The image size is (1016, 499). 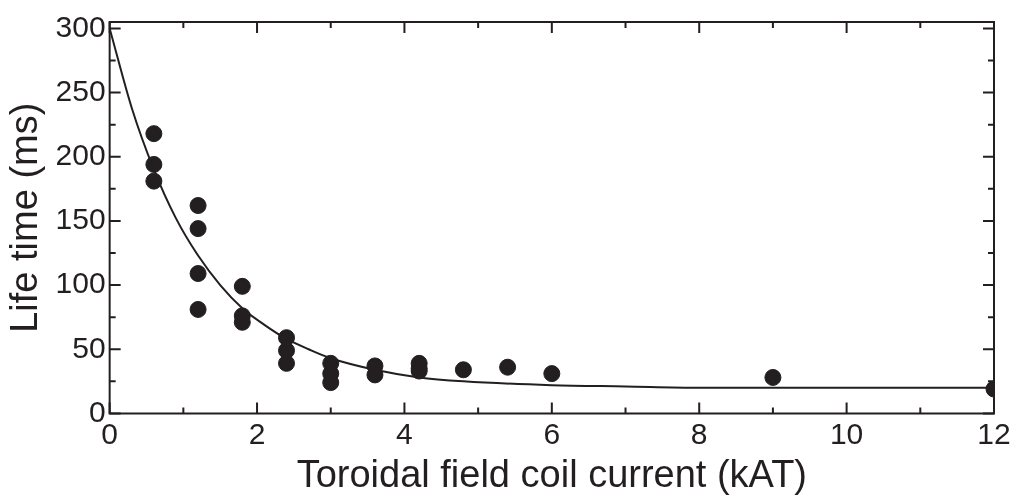 I want to click on x-tick-label: 10, so click(x=846, y=433).